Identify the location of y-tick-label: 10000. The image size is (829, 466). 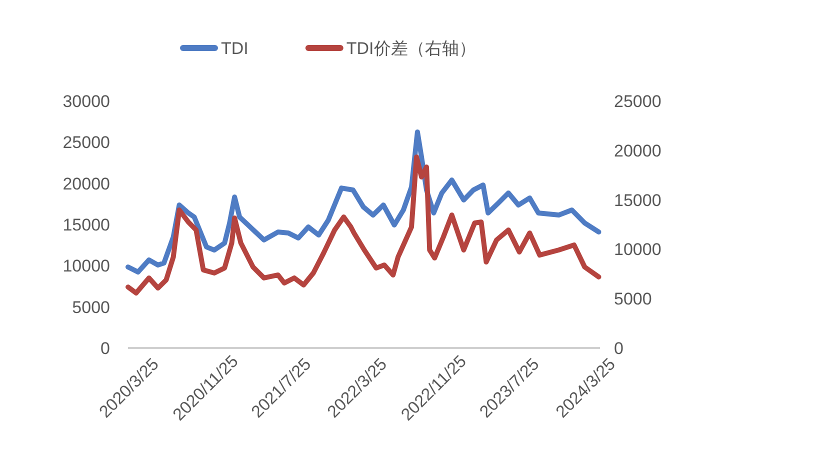
(86, 266).